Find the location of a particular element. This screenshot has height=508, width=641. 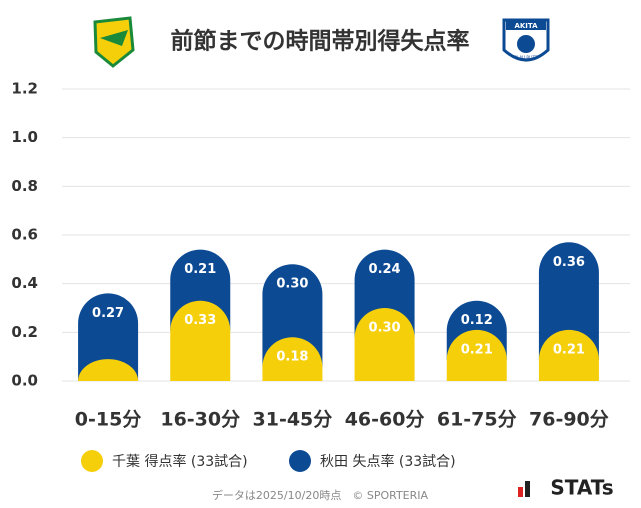

akita-logo: AKITA BLAU BLITZ is located at coordinates (526, 40).